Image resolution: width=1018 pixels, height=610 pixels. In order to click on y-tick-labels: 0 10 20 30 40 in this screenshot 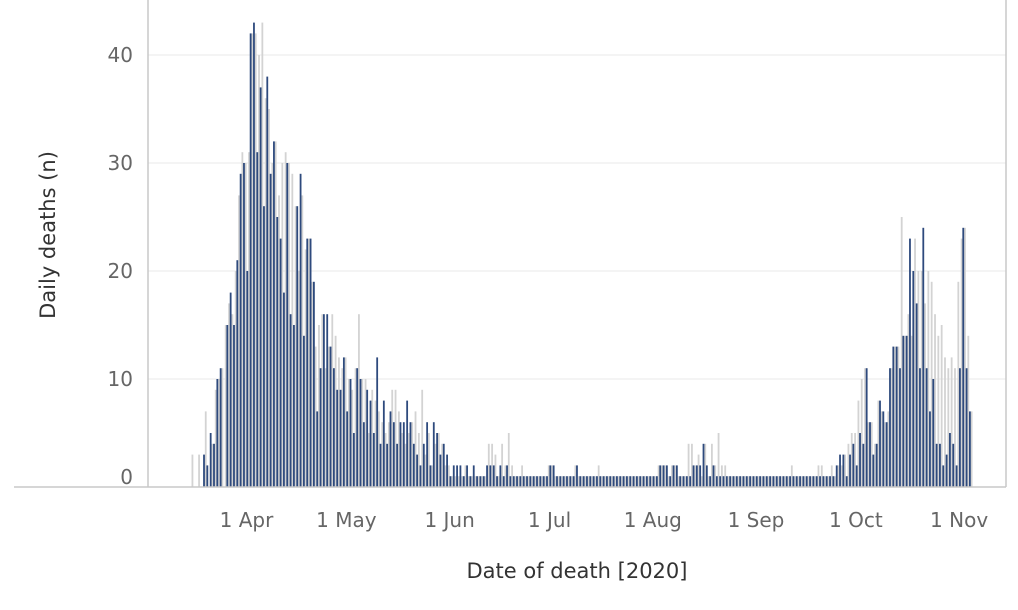, I will do `click(120, 266)`.